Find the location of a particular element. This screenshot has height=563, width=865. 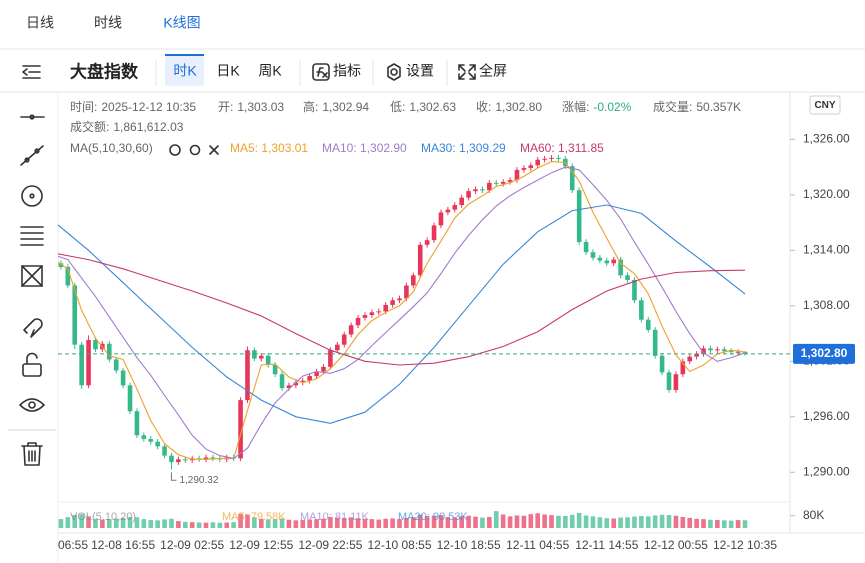

close-icon is located at coordinates (214, 150).